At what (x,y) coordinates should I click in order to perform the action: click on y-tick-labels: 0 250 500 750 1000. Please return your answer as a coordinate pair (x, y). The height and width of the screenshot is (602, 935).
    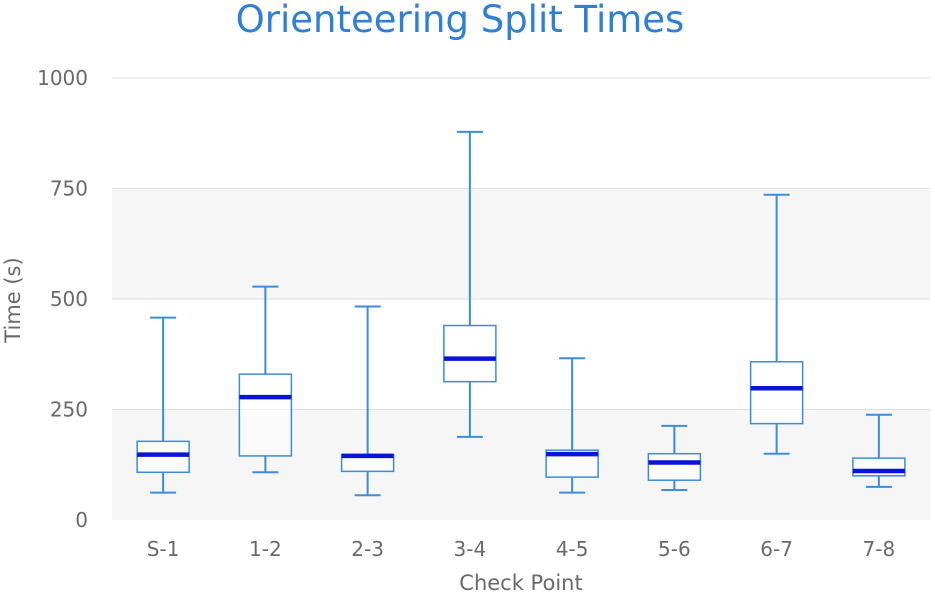
    Looking at the image, I should click on (62, 299).